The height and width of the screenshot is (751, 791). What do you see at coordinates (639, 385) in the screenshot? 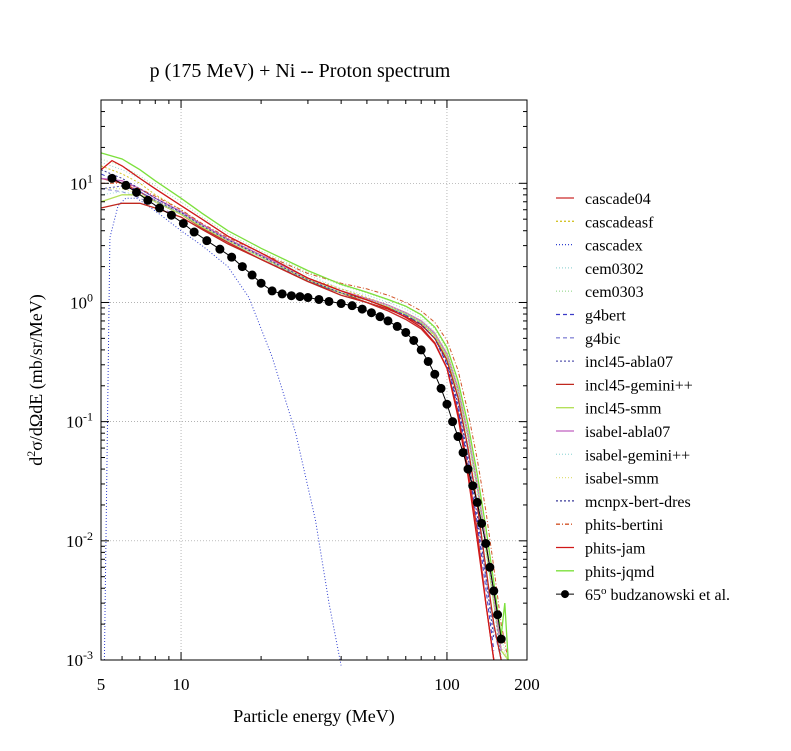
I see `legend-label-incl45-gemini: incl45-gemini++` at bounding box center [639, 385].